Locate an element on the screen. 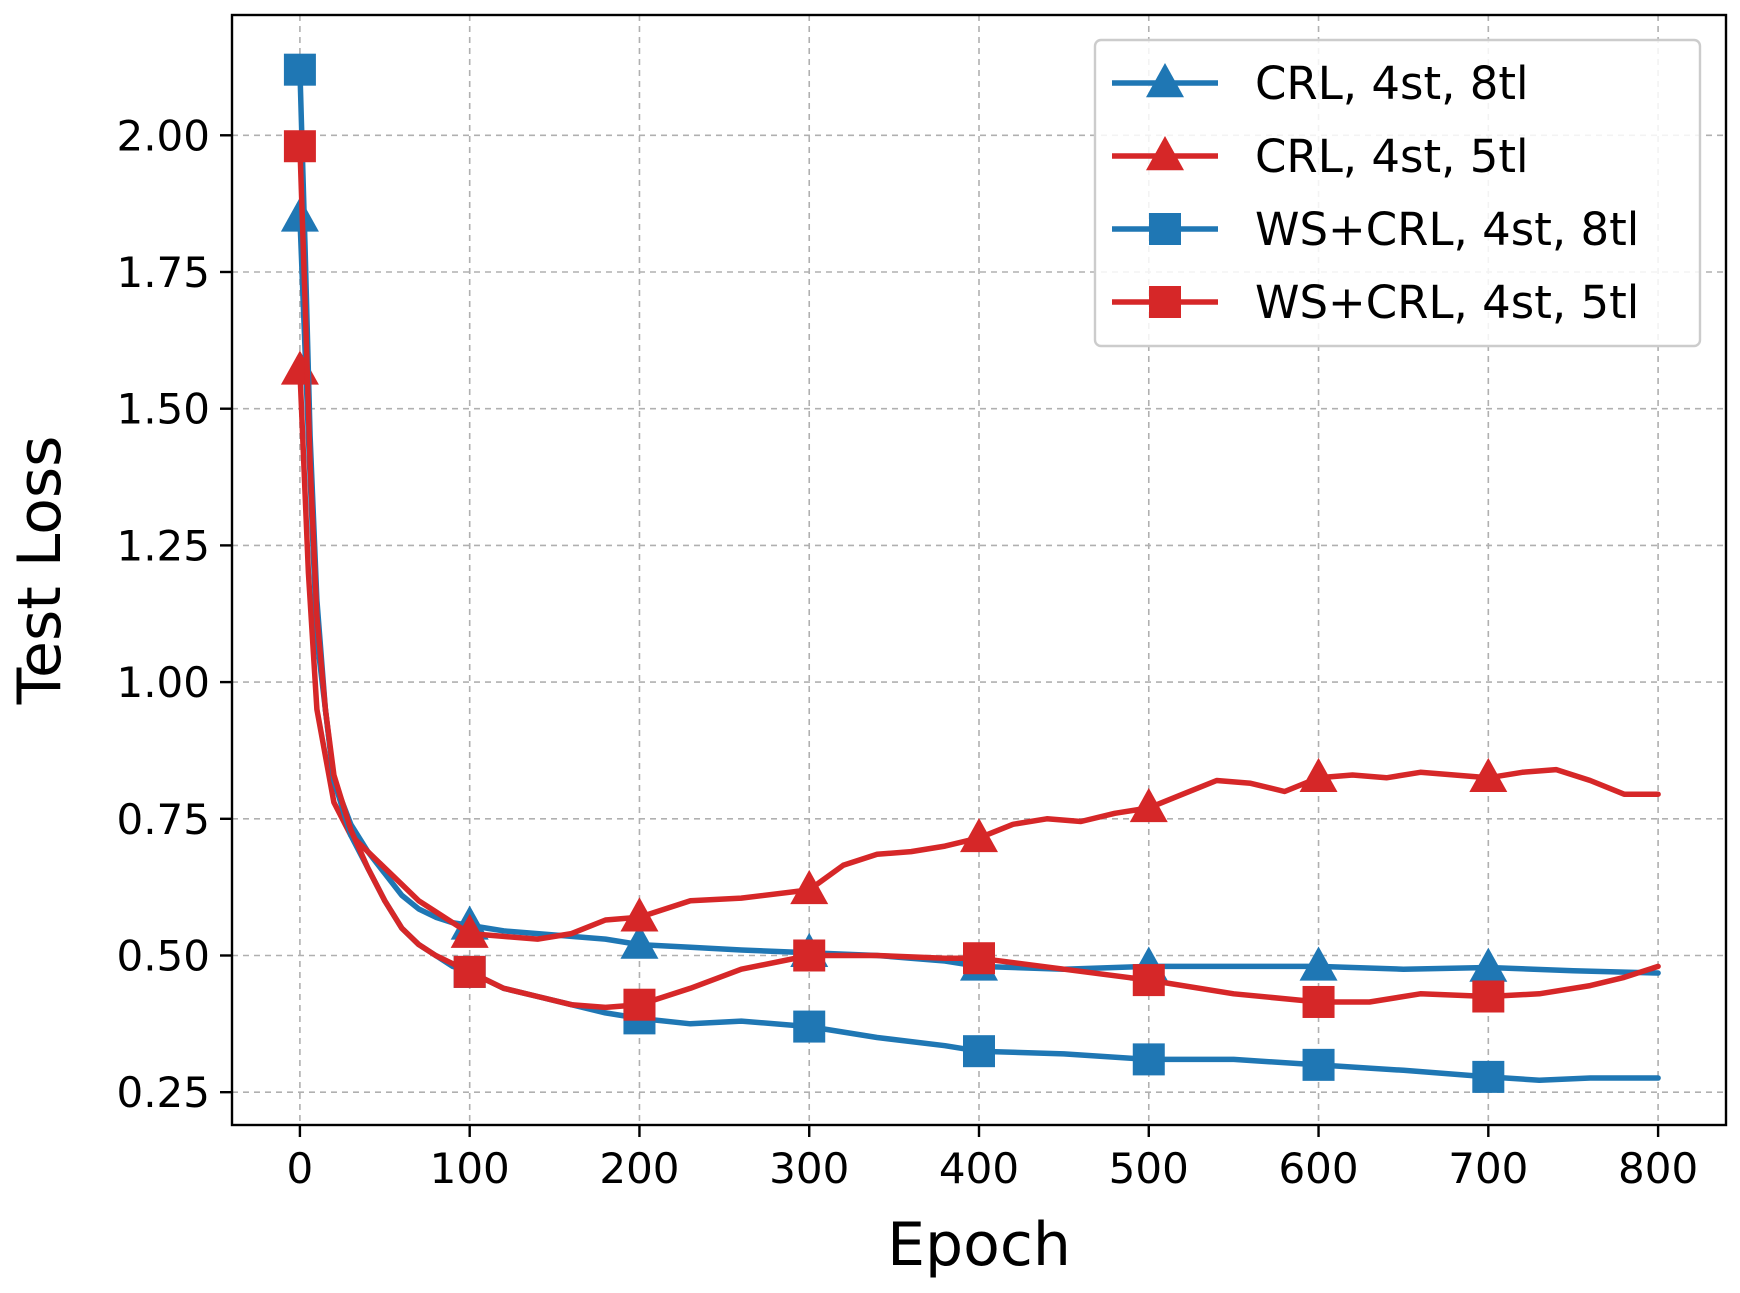 The image size is (1740, 1293). y-tick-label: 2.00 is located at coordinates (163, 135).